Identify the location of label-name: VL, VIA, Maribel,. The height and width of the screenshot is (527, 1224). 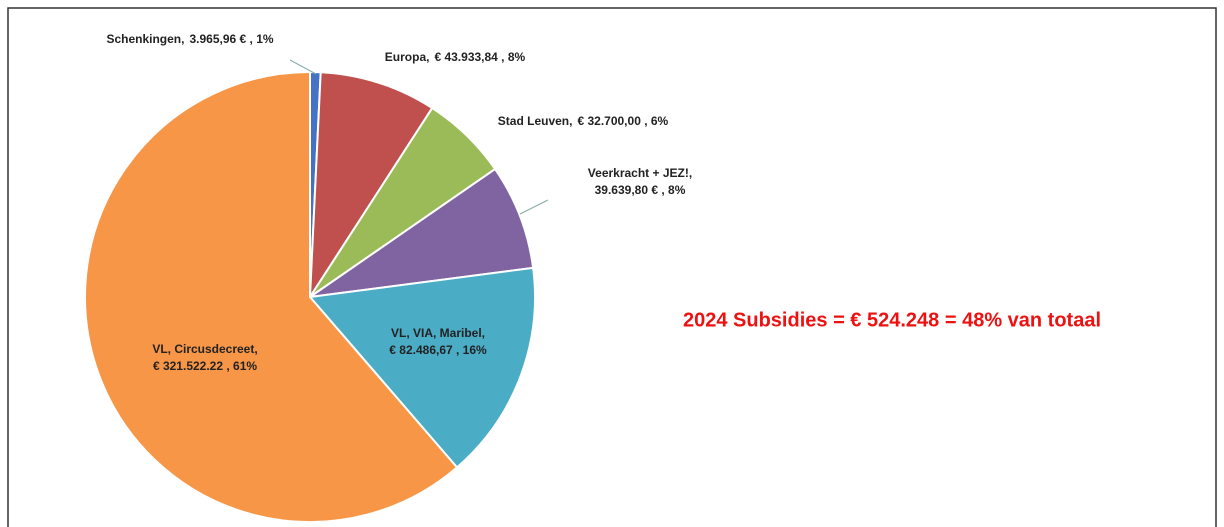
(438, 333).